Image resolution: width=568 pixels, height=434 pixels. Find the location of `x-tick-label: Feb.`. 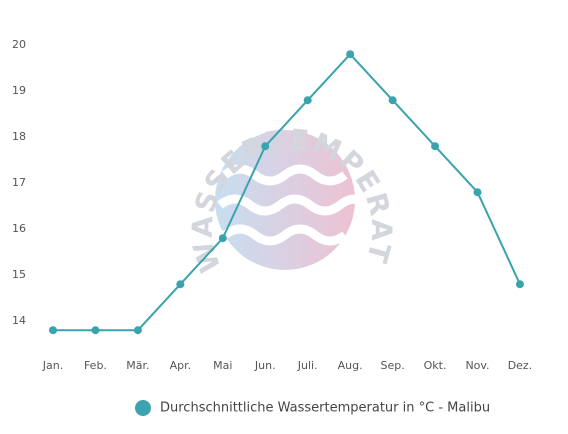

x-tick-label: Feb. is located at coordinates (95, 365).